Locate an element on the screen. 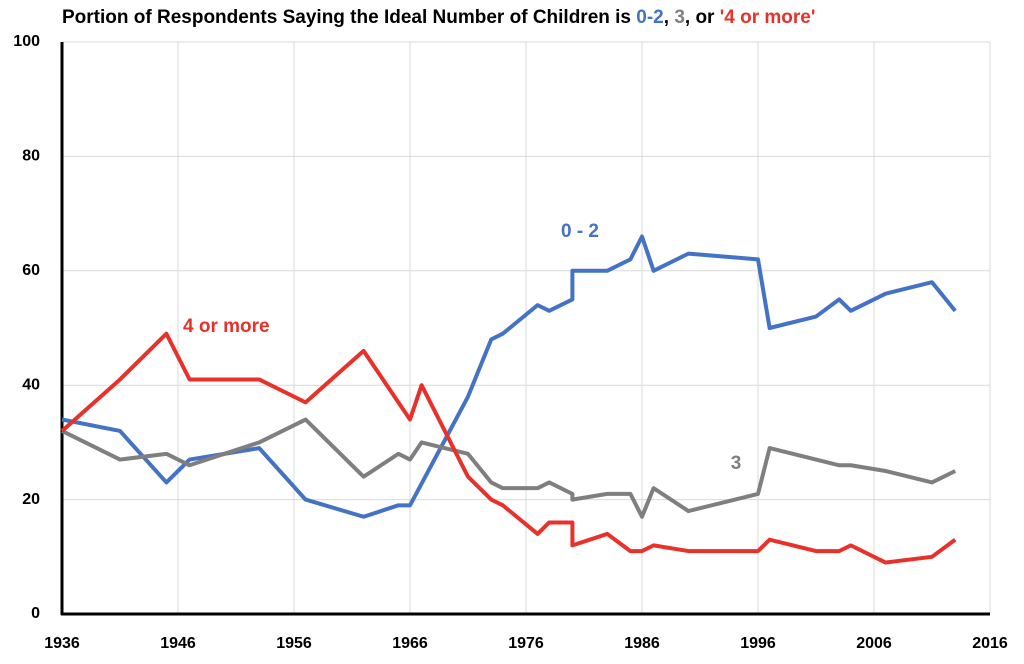 The width and height of the screenshot is (1024, 664). x-tick-label: 2016 is located at coordinates (990, 643).